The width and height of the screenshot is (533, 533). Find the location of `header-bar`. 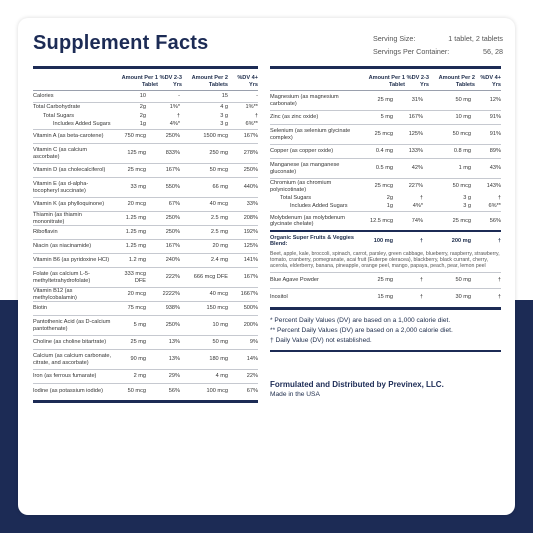

header-bar is located at coordinates (145, 67).